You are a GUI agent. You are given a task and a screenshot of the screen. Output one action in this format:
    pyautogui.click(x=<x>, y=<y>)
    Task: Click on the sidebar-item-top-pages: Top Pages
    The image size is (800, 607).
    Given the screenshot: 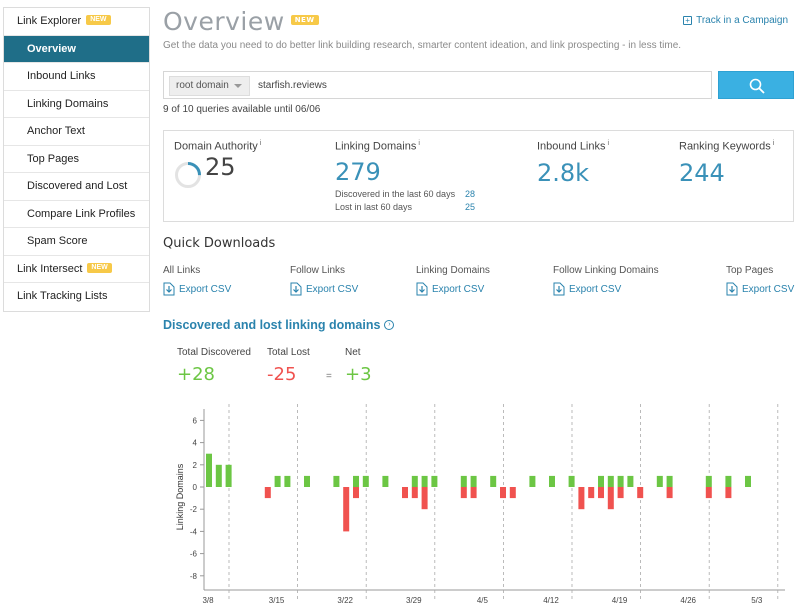 What is the action you would take?
    pyautogui.click(x=76, y=159)
    